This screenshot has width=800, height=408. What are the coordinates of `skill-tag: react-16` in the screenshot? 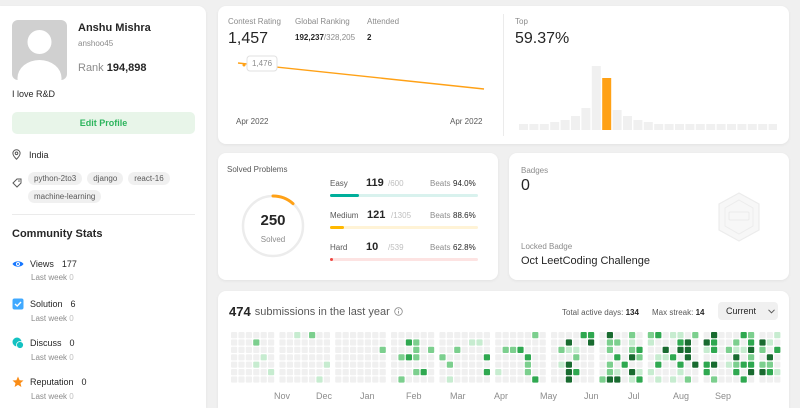 It's located at (149, 178).